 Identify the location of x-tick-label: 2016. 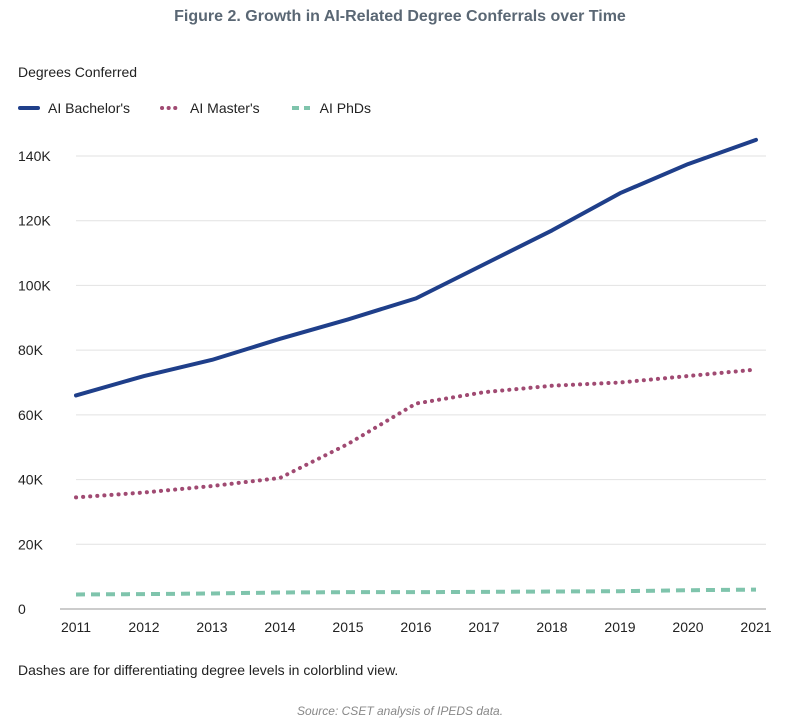
(415, 627).